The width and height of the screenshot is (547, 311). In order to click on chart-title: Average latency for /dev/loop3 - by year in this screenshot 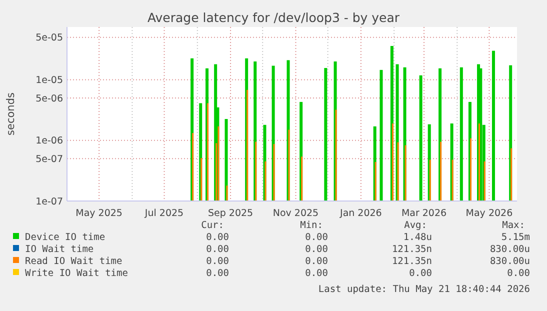, I will do `click(273, 17)`.